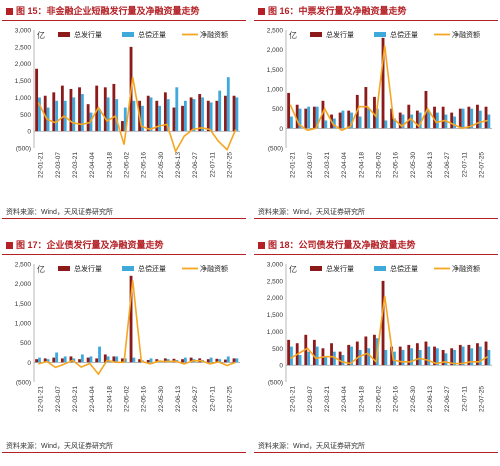 The width and height of the screenshot is (500, 466). I want to click on y-tick-label: 2,500, so click(275, 281).